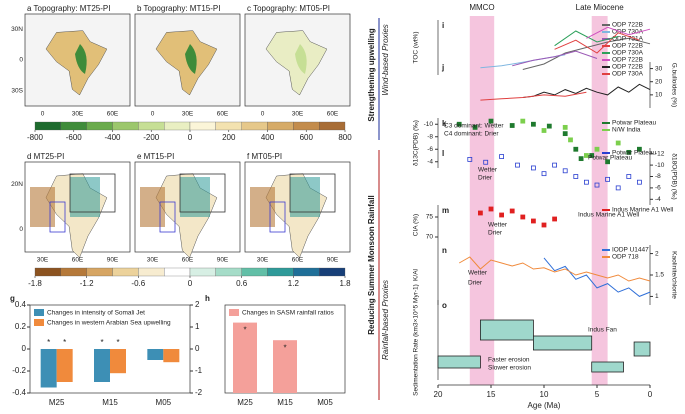 The height and width of the screenshot is (414, 685). What do you see at coordinates (155, 156) in the screenshot?
I see `map-title: e MT15-PI` at bounding box center [155, 156].